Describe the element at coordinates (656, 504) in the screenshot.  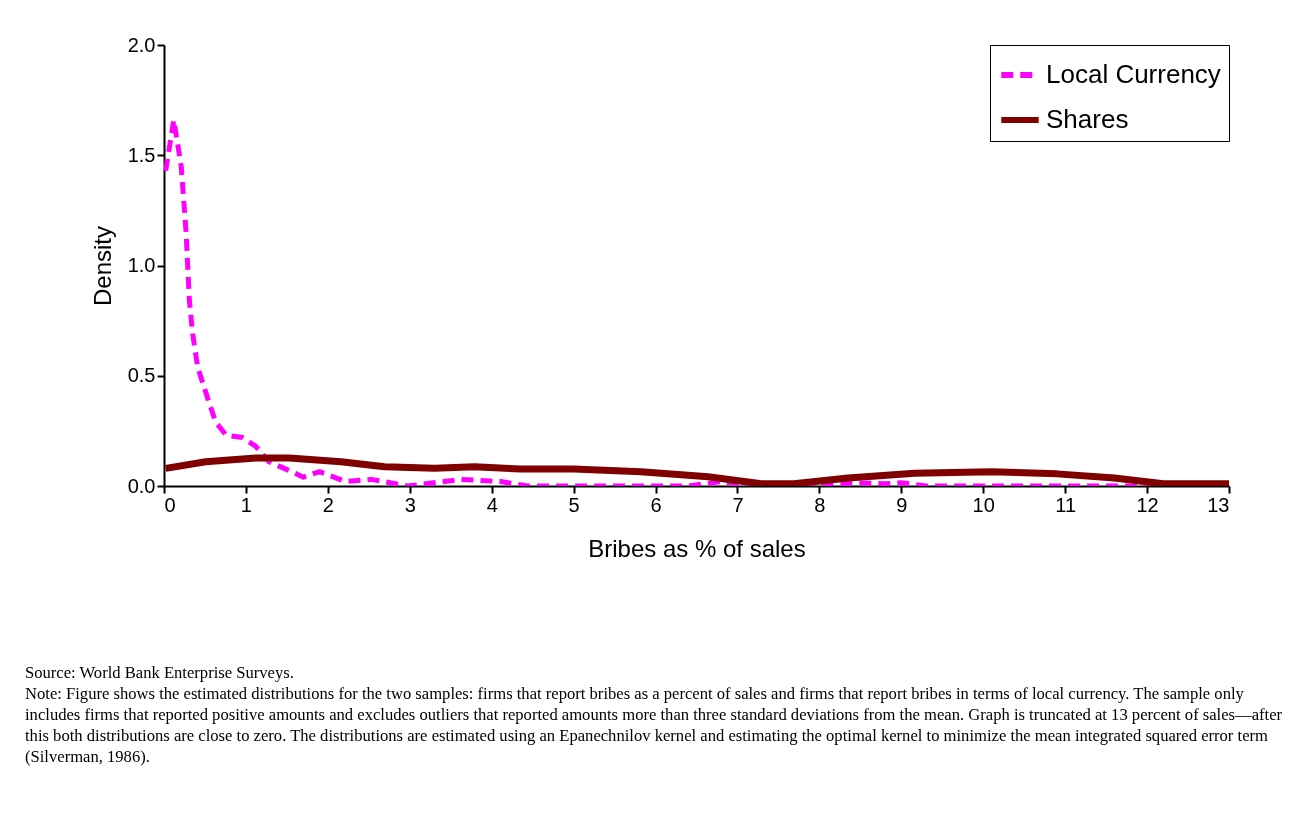
I see `x-tick-label: 6` at that location.